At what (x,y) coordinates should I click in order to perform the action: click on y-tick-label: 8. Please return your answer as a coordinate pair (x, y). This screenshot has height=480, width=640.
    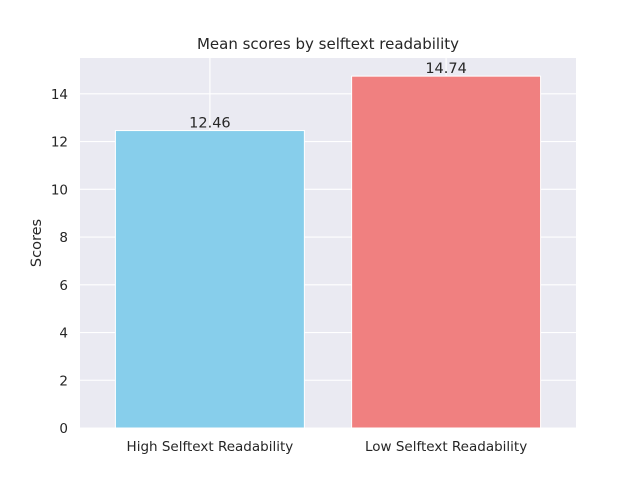
    Looking at the image, I should click on (63, 238).